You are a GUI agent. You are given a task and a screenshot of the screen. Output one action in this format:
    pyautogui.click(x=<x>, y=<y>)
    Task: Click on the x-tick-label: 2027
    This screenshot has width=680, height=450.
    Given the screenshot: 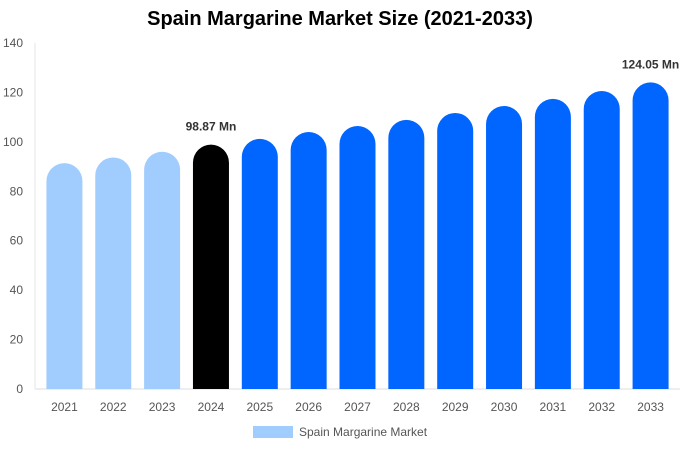 What is the action you would take?
    pyautogui.click(x=357, y=407)
    